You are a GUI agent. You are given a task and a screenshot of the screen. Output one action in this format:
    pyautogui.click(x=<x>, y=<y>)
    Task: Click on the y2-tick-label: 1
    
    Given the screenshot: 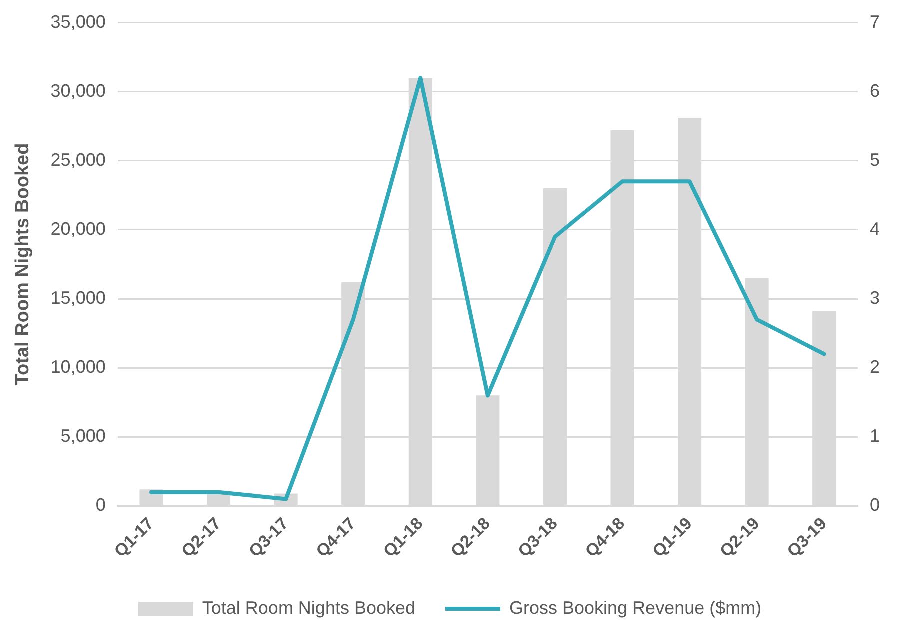 What is the action you would take?
    pyautogui.click(x=875, y=436)
    